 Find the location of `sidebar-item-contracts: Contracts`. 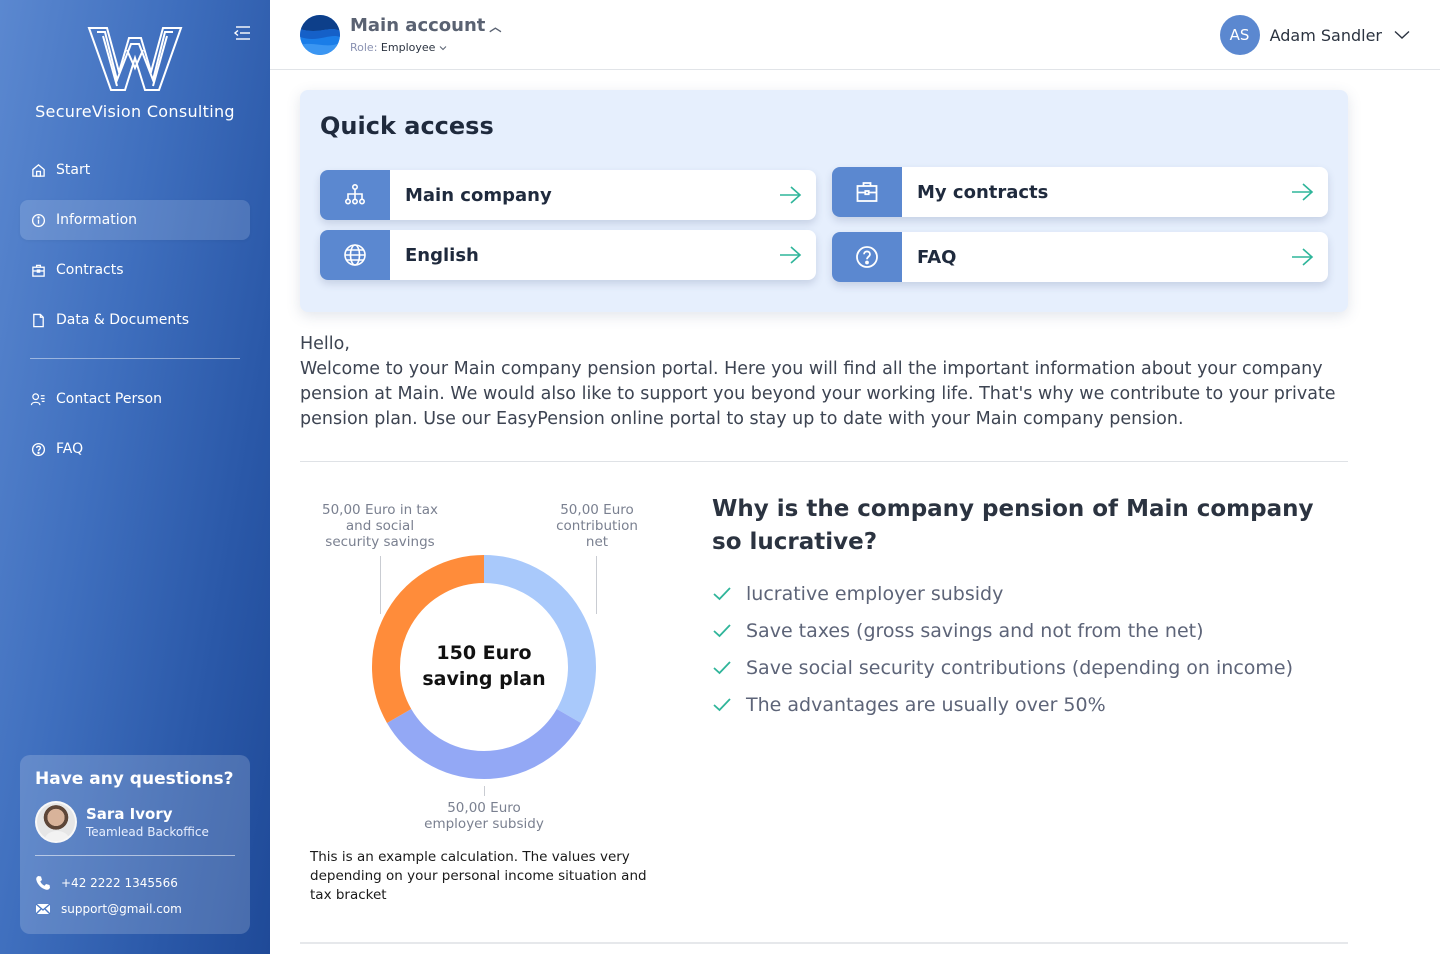

sidebar-item-contracts: Contracts is located at coordinates (135, 270).